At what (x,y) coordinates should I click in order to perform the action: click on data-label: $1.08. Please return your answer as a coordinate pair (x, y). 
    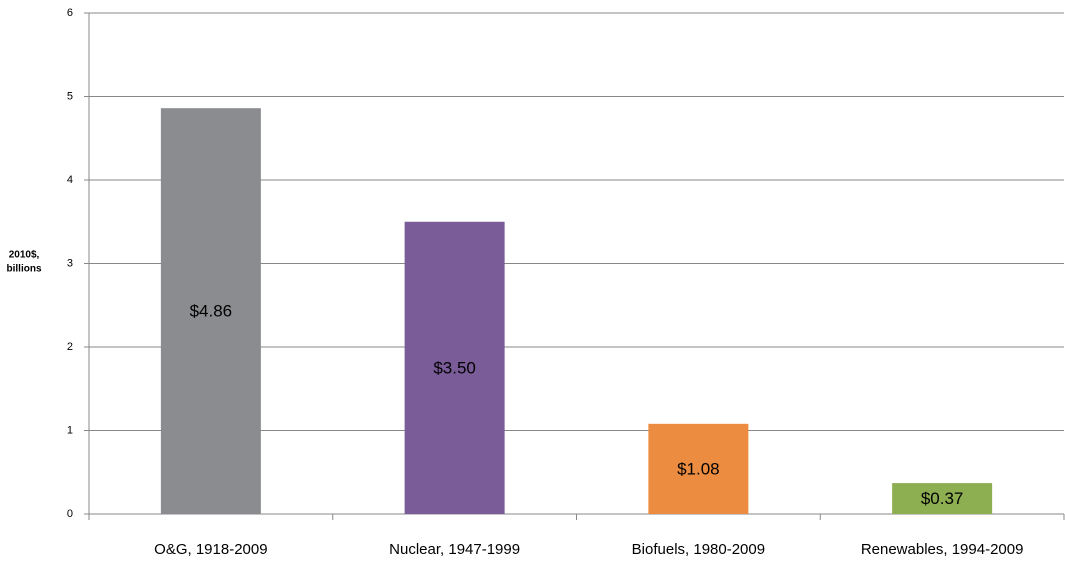
    Looking at the image, I should click on (698, 468).